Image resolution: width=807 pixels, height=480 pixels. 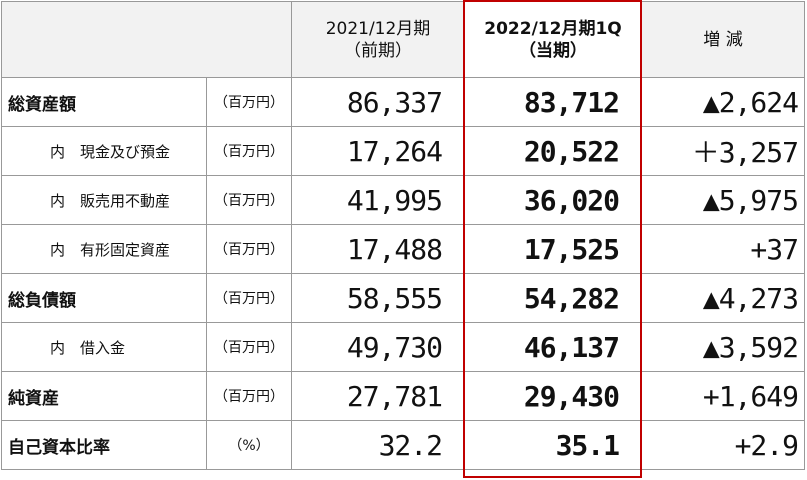 I want to click on prev-value: 17,264, so click(x=378, y=151).